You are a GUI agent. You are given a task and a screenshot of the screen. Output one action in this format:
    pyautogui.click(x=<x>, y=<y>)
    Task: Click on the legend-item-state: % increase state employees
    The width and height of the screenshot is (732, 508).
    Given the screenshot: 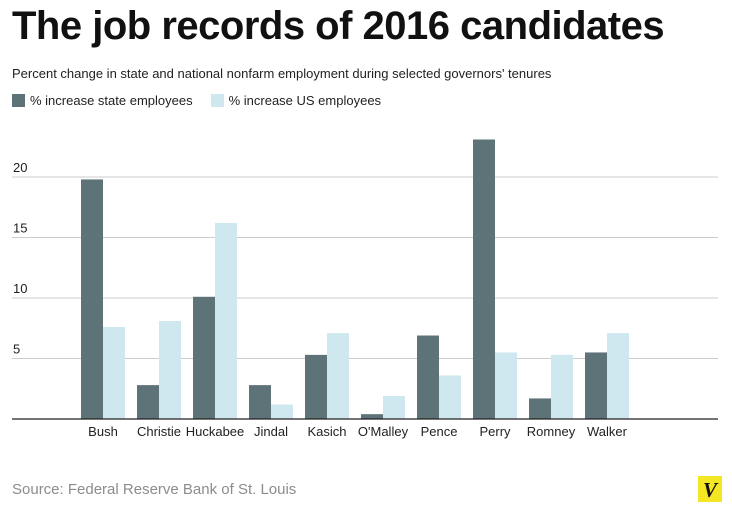 What is the action you would take?
    pyautogui.click(x=102, y=100)
    